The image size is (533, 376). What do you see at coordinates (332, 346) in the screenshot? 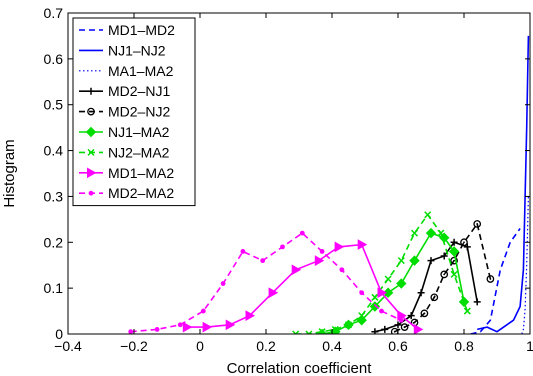
I see `x-tick-label: 0.4` at bounding box center [332, 346].